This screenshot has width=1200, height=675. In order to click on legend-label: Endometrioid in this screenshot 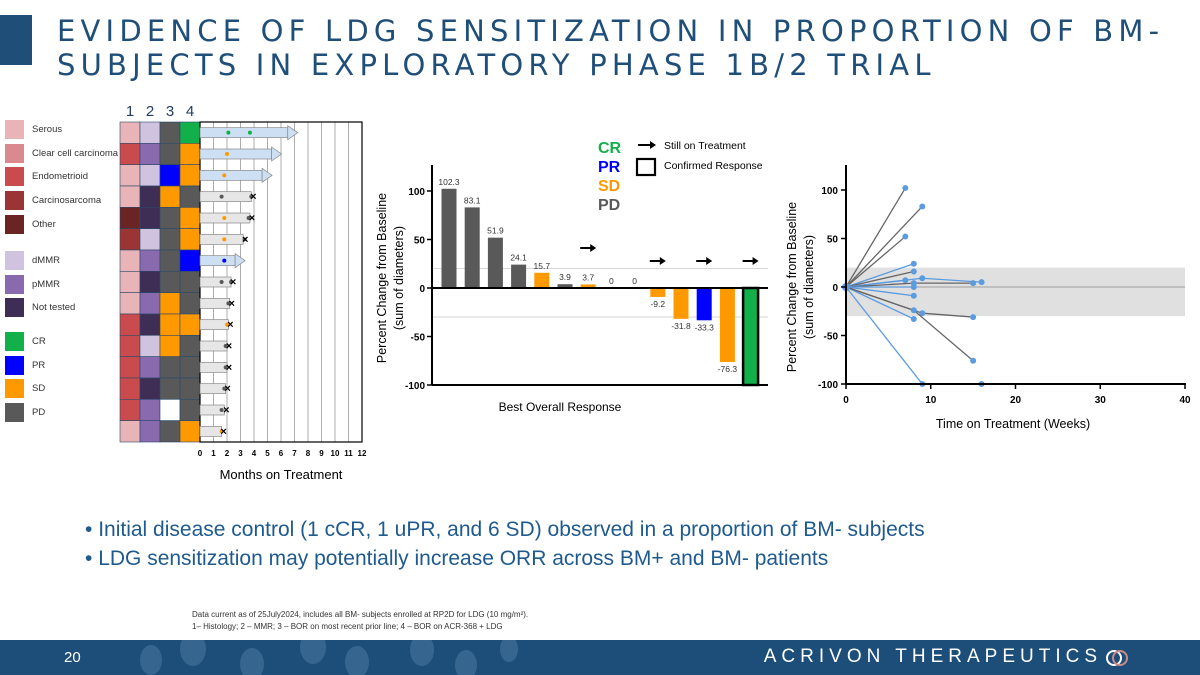, I will do `click(60, 177)`.